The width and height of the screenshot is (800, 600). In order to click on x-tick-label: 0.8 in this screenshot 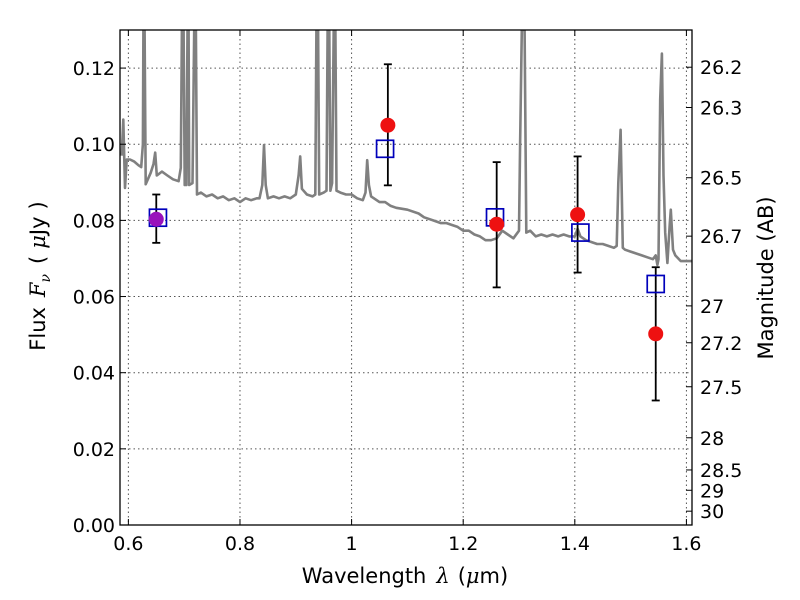, I will do `click(240, 544)`.